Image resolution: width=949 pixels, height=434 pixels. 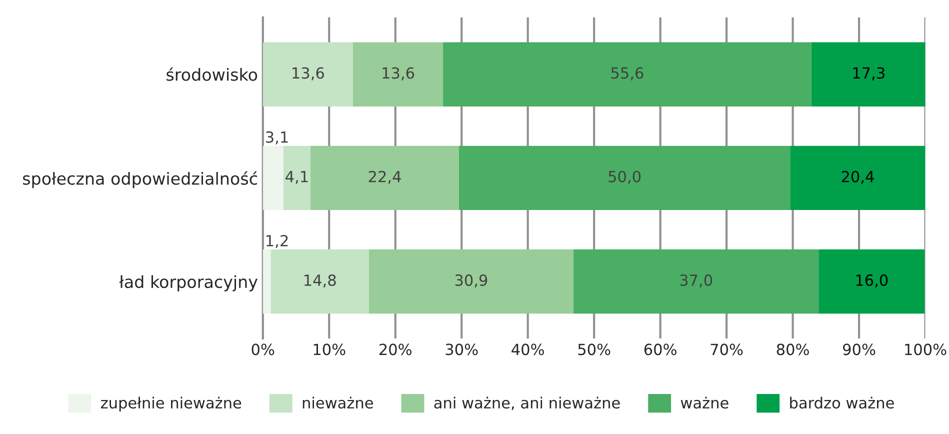 What do you see at coordinates (842, 402) in the screenshot?
I see `legend-label: bardzo ważne` at bounding box center [842, 402].